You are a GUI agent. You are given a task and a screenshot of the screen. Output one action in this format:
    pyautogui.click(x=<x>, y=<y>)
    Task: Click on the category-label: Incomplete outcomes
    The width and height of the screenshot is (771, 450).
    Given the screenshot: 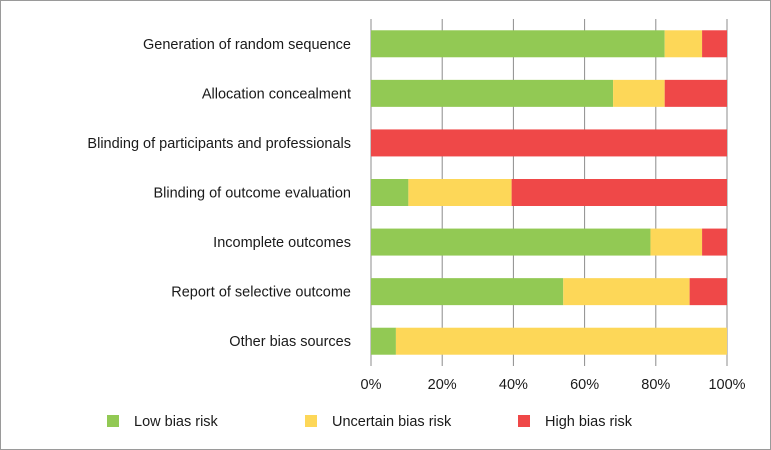 What is the action you would take?
    pyautogui.click(x=282, y=243)
    